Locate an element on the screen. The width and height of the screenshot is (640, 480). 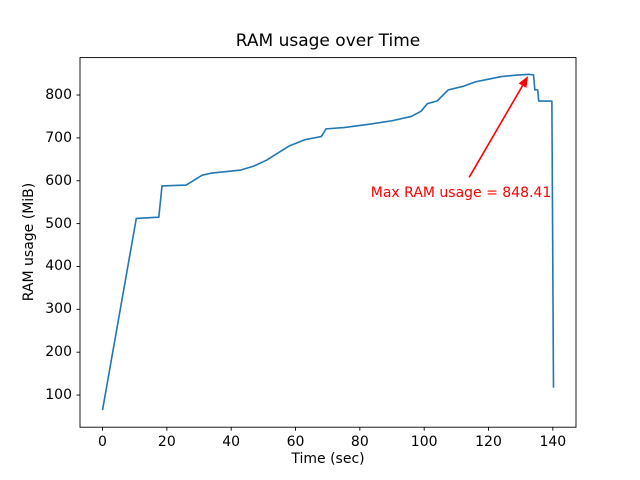
x-axis-label: Time (sec) is located at coordinates (328, 459).